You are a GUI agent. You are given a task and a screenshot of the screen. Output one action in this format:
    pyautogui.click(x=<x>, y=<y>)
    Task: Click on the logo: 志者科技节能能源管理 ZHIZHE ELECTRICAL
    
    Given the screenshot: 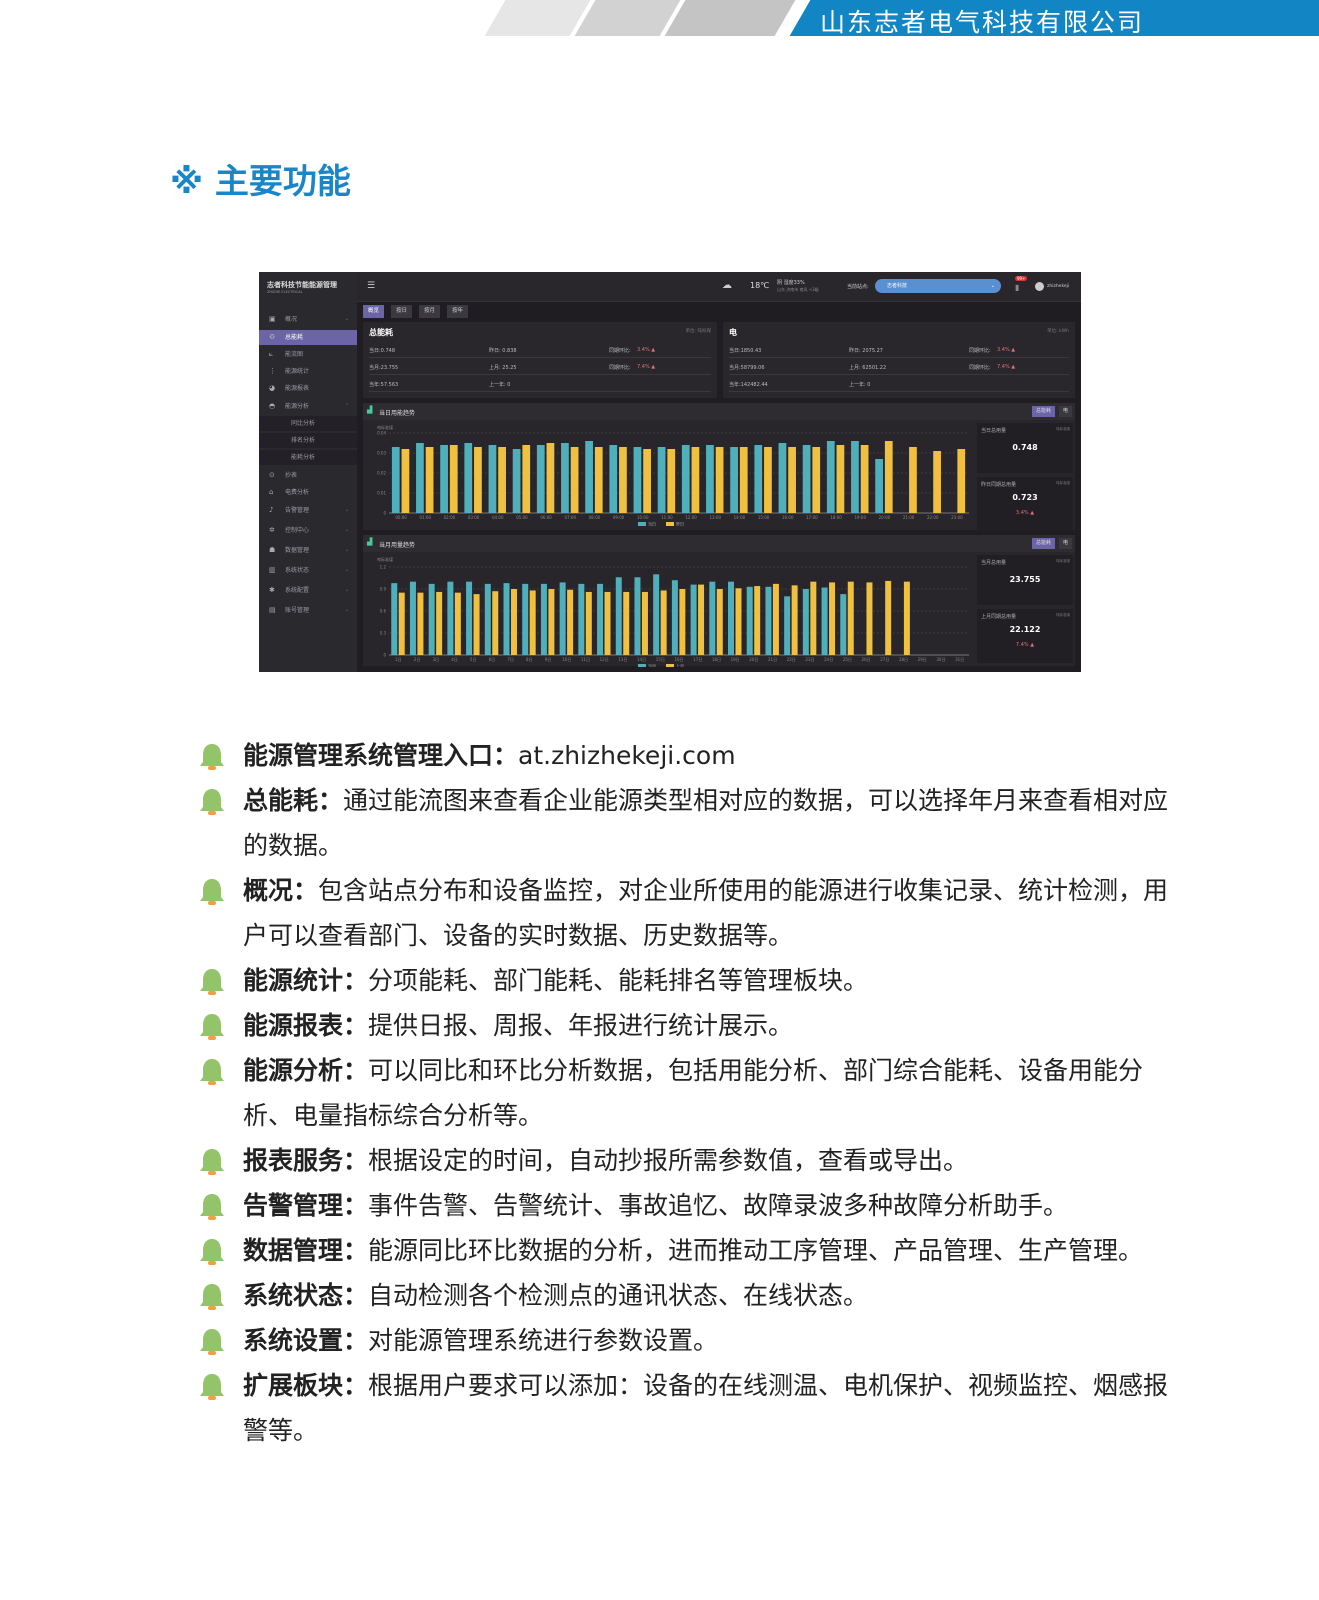 What is the action you would take?
    pyautogui.click(x=302, y=287)
    